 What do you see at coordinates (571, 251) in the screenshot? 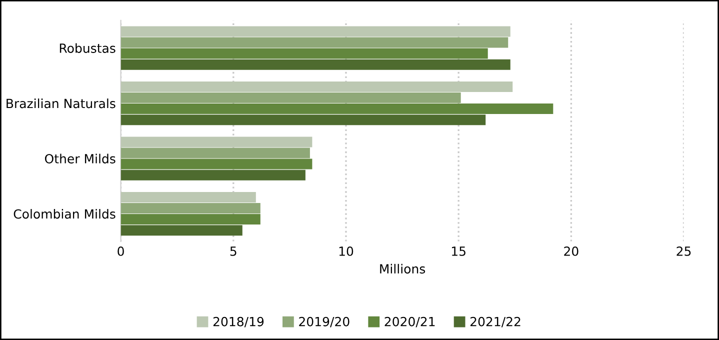
I see `x-tick-label: 20` at bounding box center [571, 251].